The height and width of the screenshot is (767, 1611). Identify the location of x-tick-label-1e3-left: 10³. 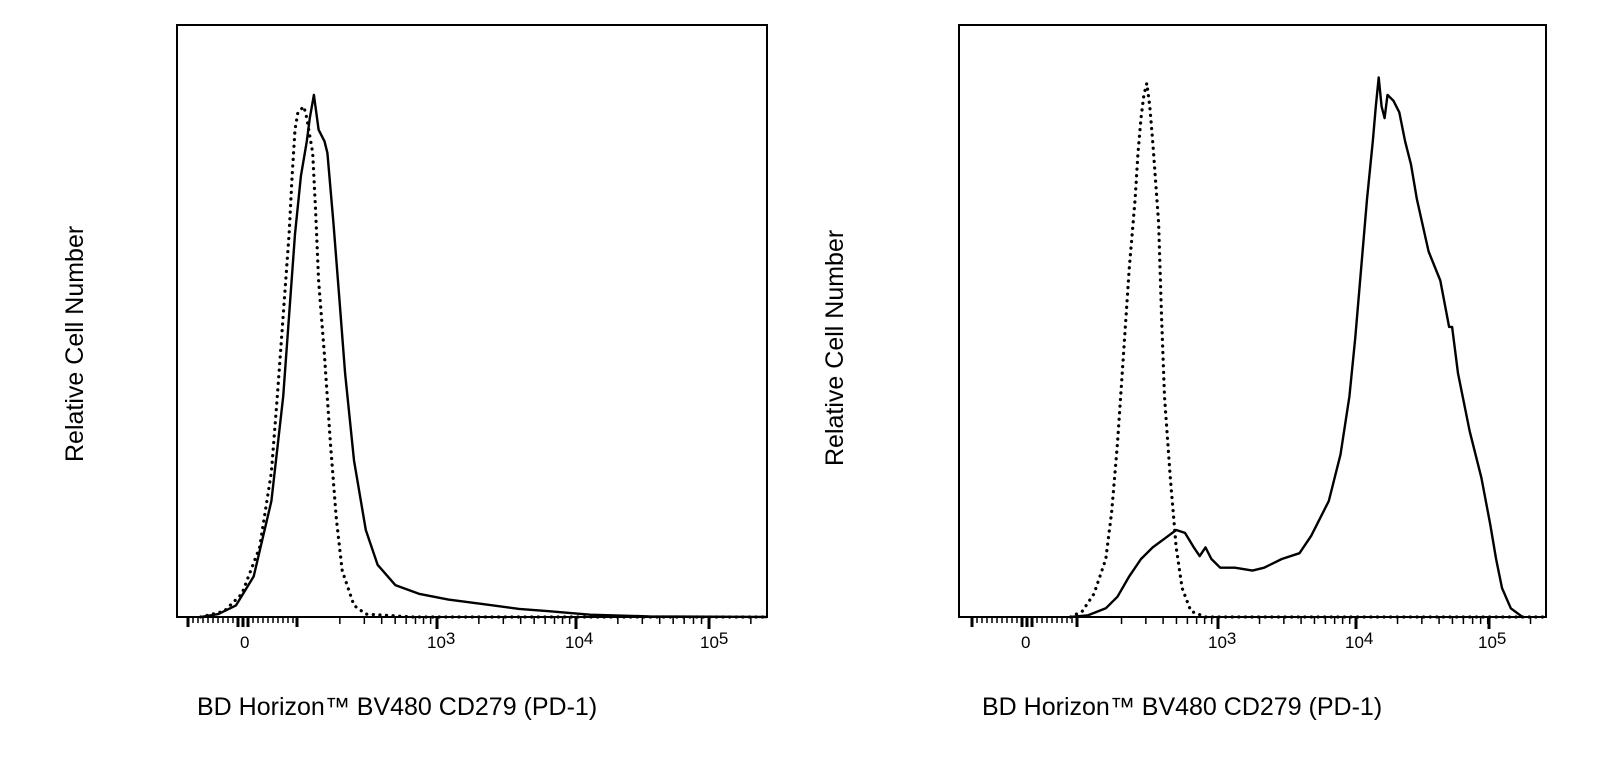
(441, 641).